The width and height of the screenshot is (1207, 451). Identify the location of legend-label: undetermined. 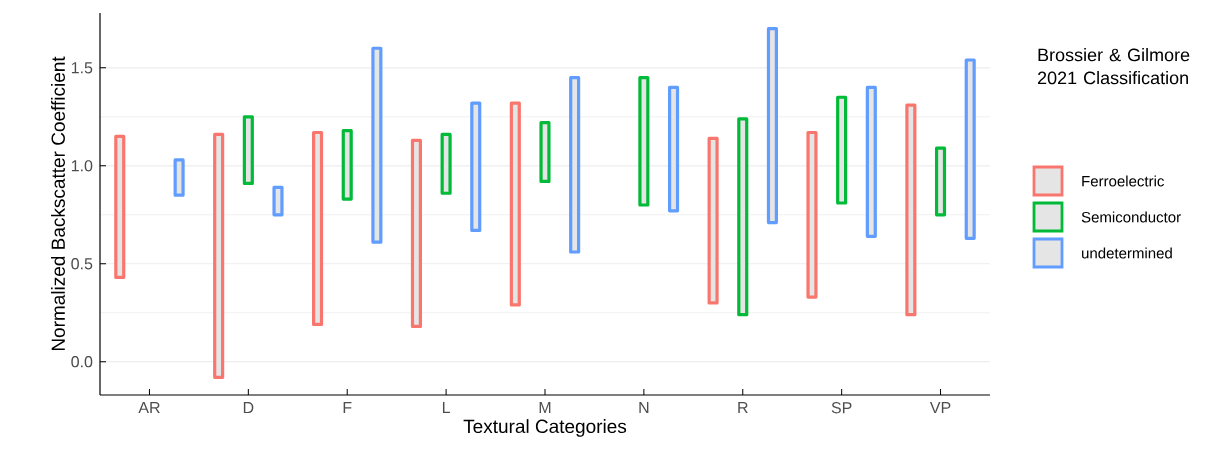
(1127, 253).